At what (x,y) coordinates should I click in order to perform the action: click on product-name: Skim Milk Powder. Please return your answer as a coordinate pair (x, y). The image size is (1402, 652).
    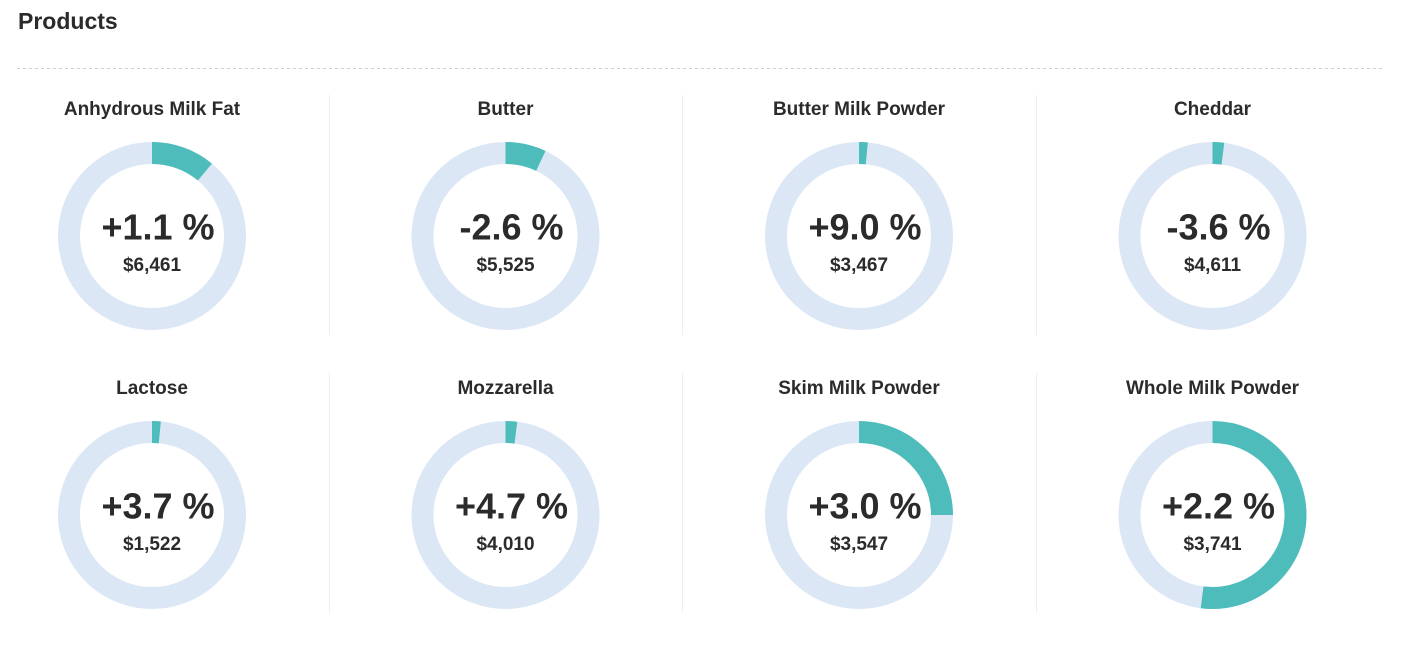
    Looking at the image, I should click on (859, 388).